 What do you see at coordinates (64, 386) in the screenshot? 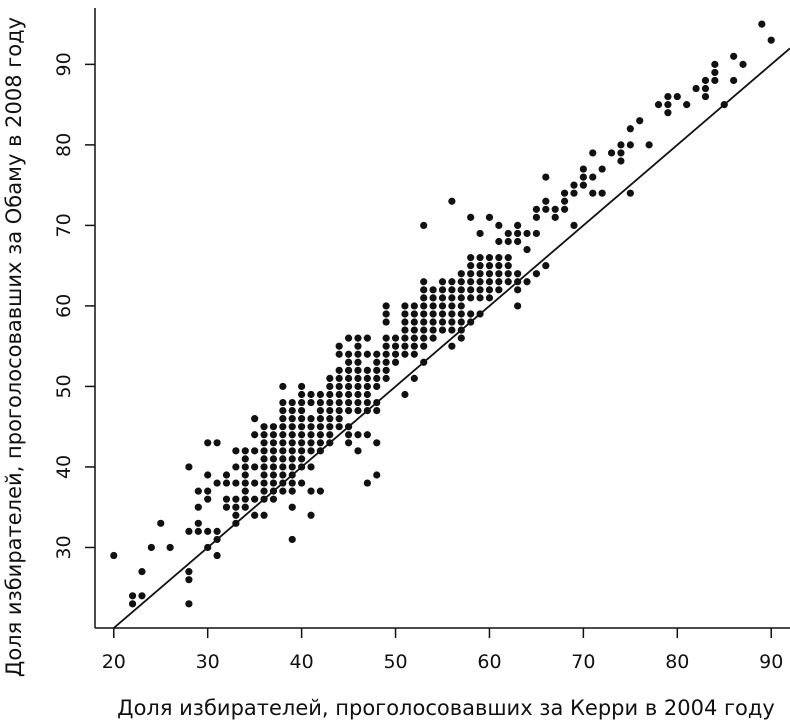
I see `y-tick-label: 50` at bounding box center [64, 386].